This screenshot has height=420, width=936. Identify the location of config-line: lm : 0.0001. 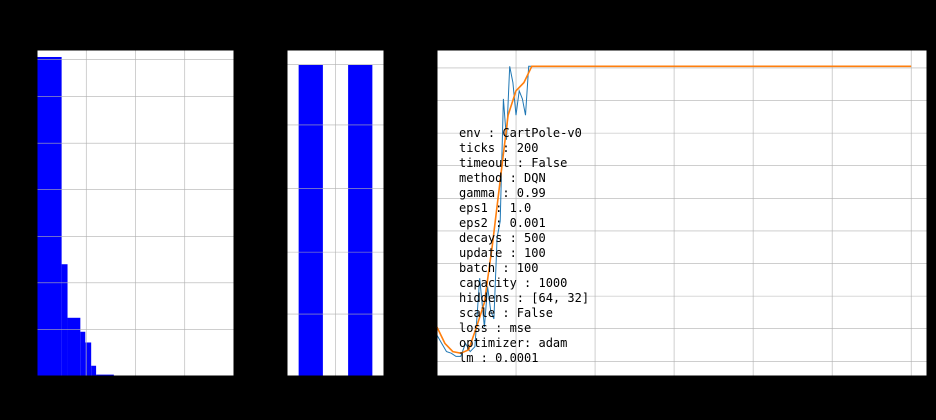
(498, 358).